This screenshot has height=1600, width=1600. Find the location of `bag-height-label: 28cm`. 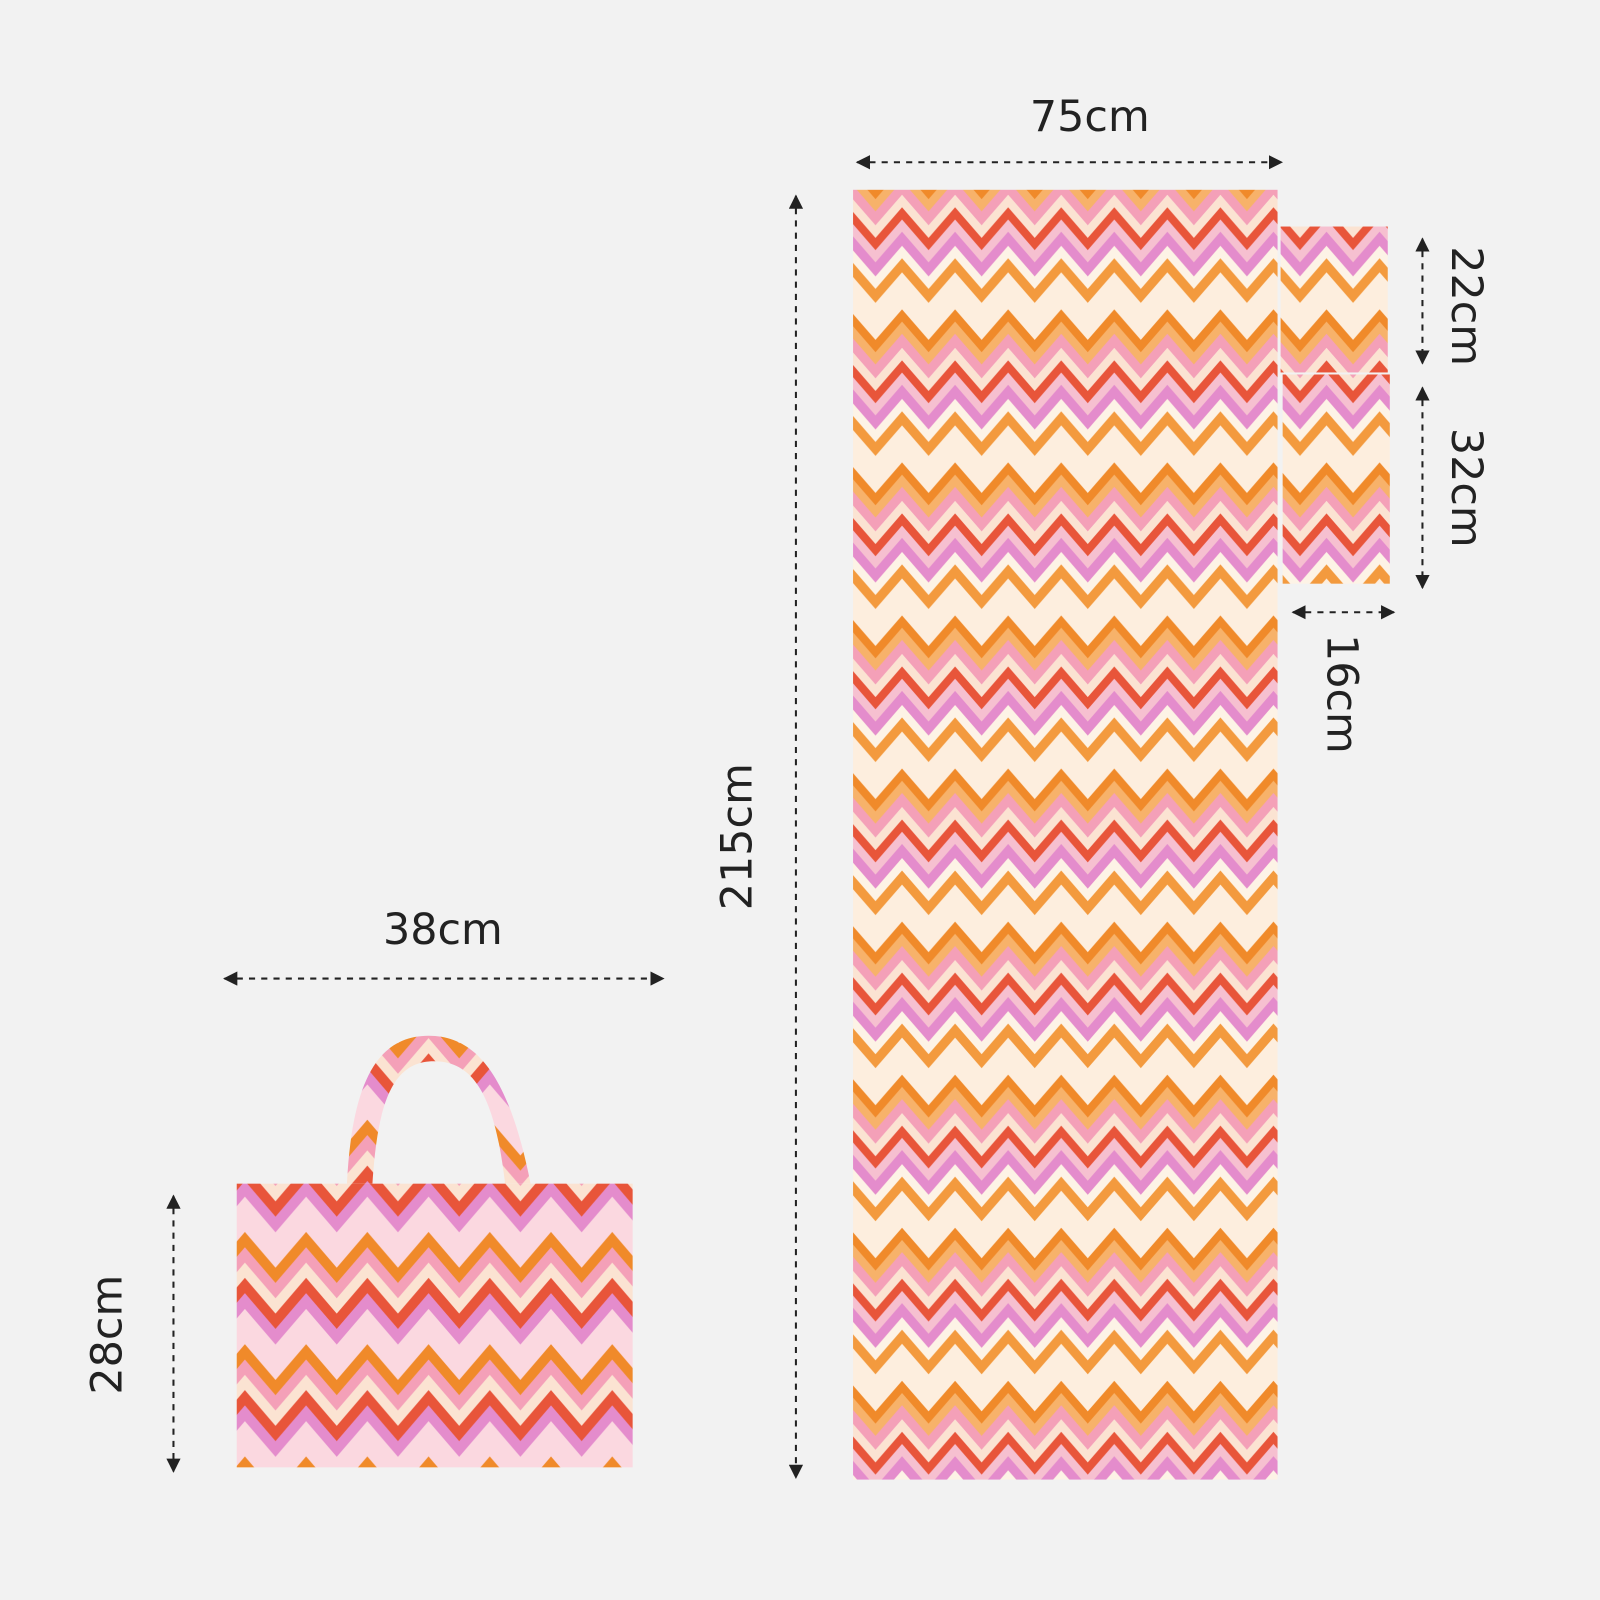

bag-height-label: 28cm is located at coordinates (108, 1335).